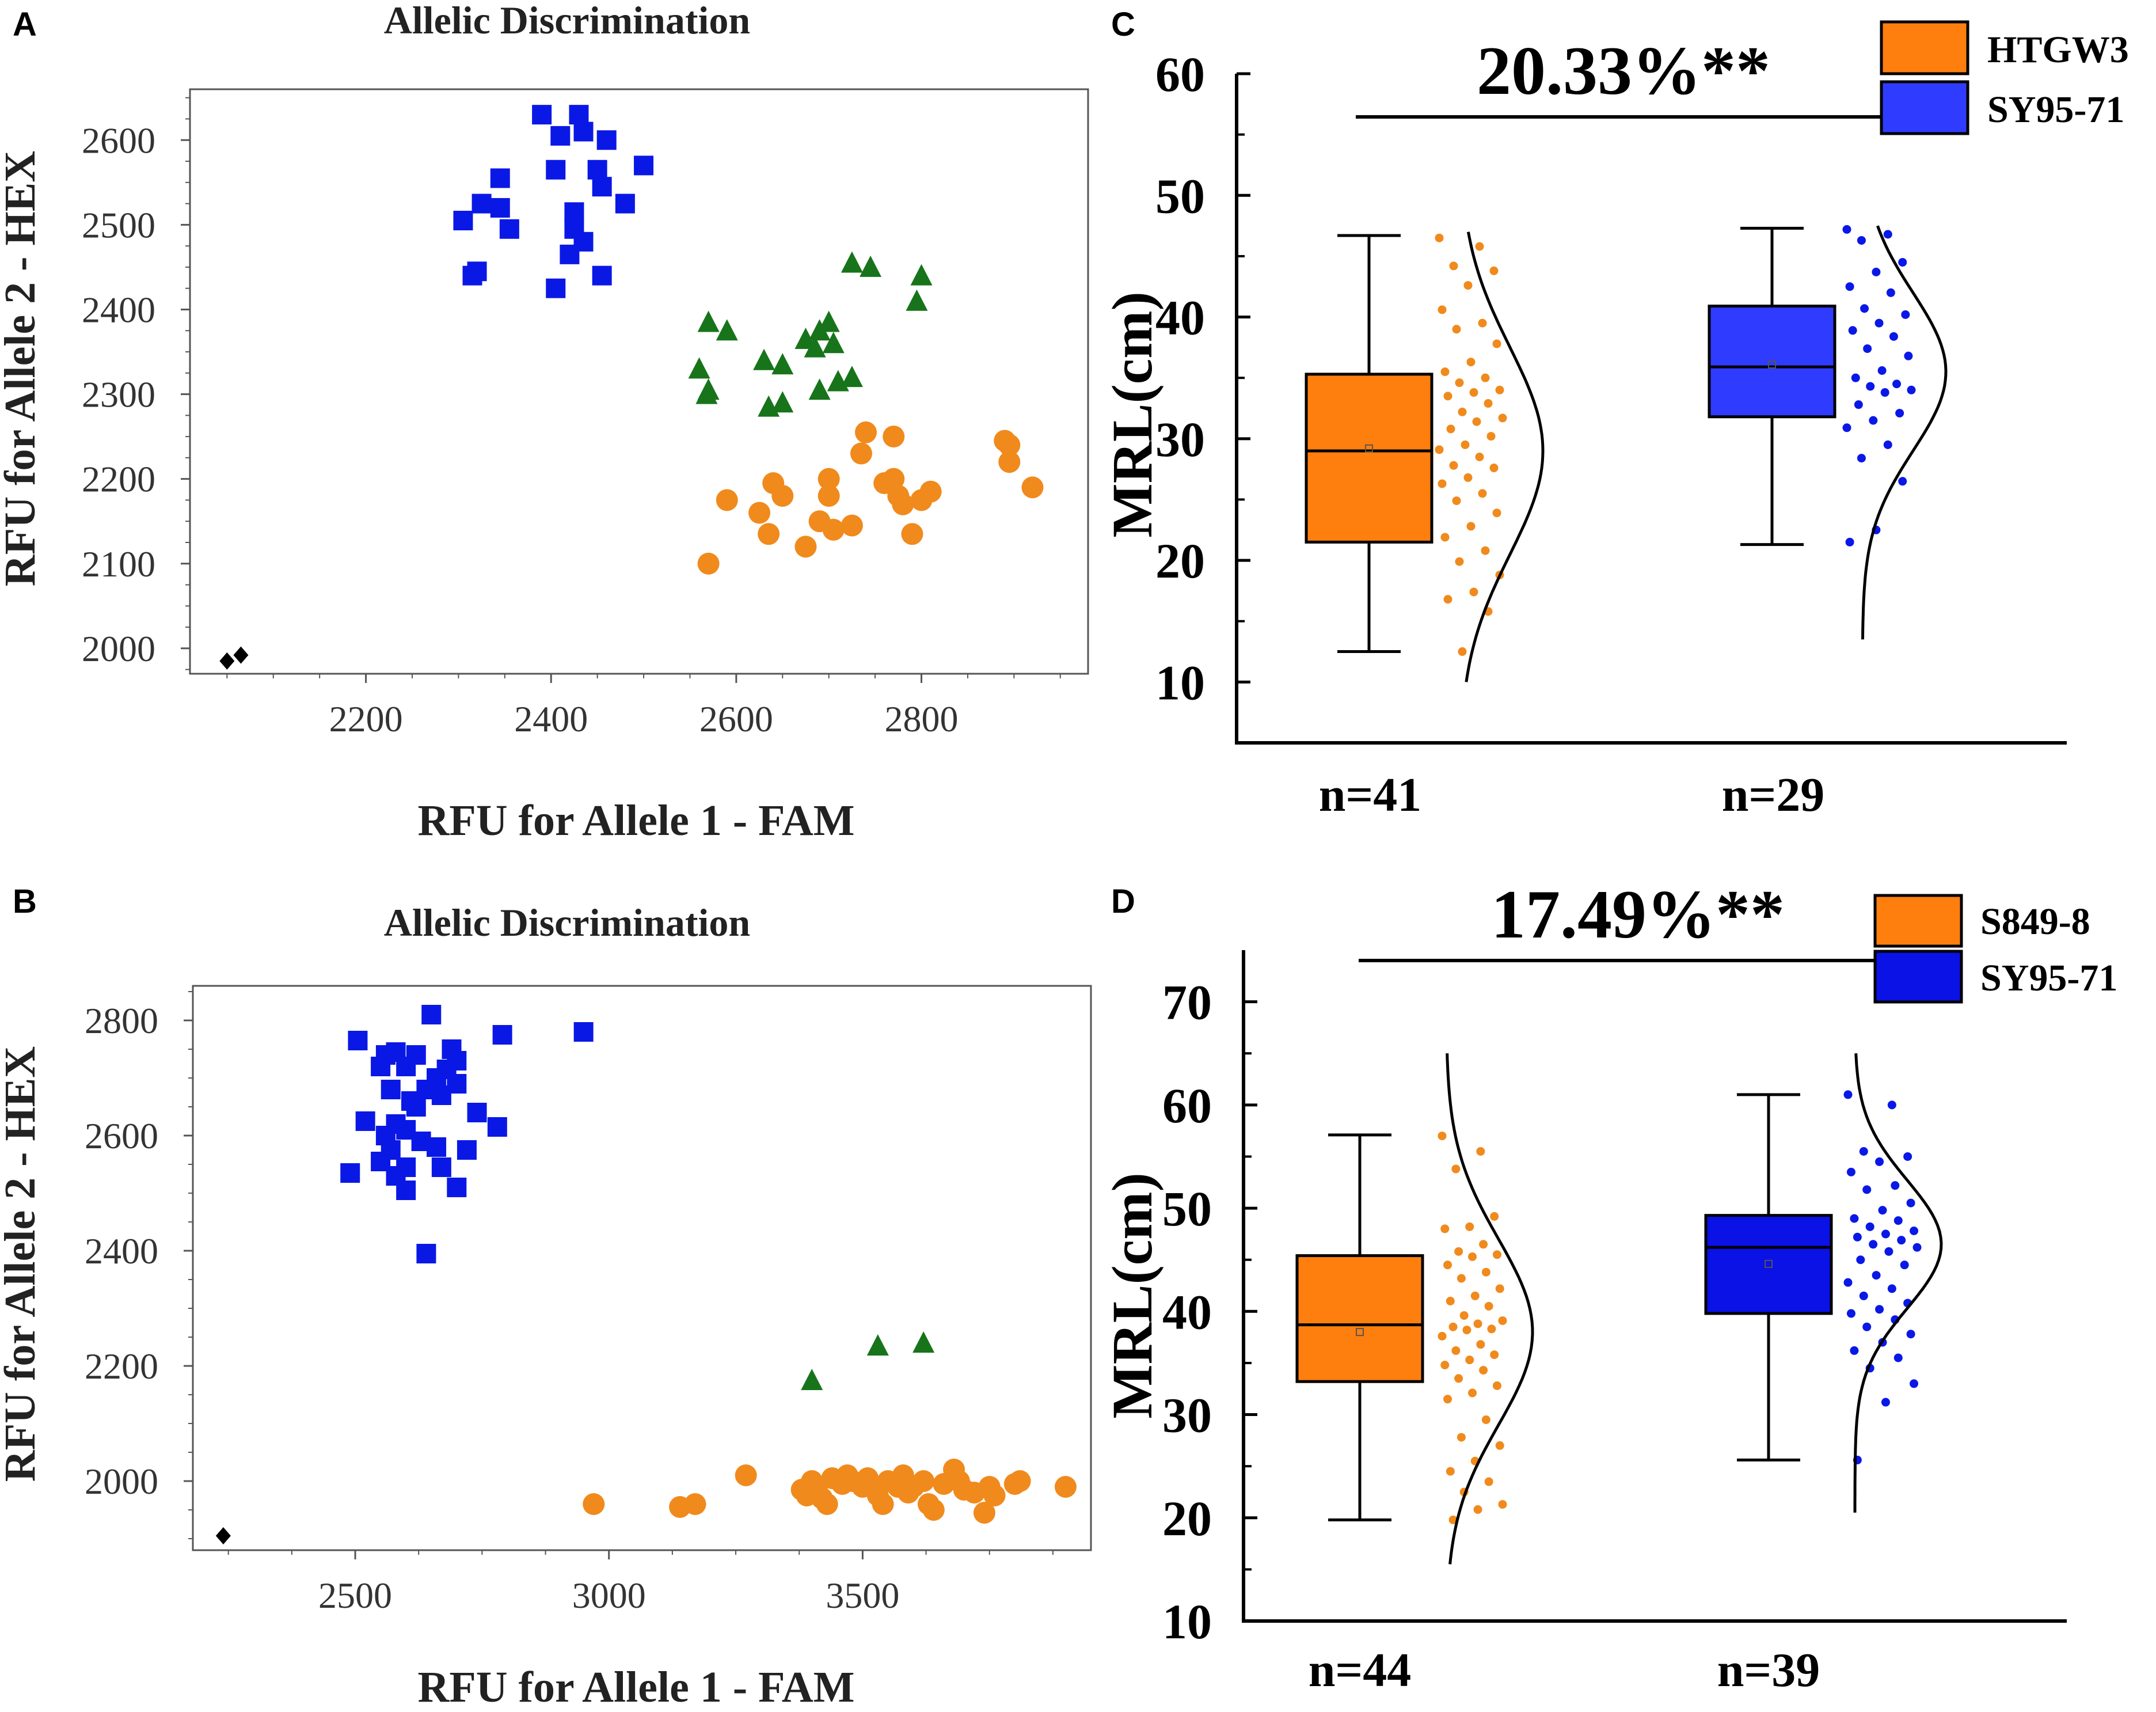 The image size is (2156, 1712). What do you see at coordinates (646, 1274) in the screenshot?
I see `data-points-b` at bounding box center [646, 1274].